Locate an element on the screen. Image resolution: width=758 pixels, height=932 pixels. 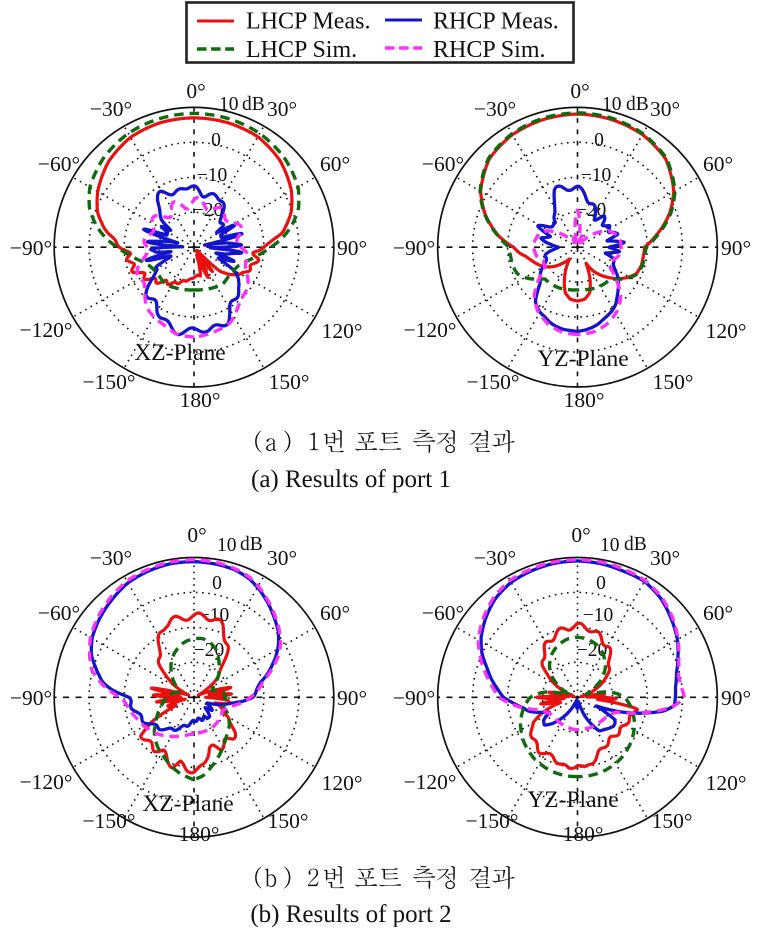
svg-text: RHCP Sim. is located at coordinates (489, 50).